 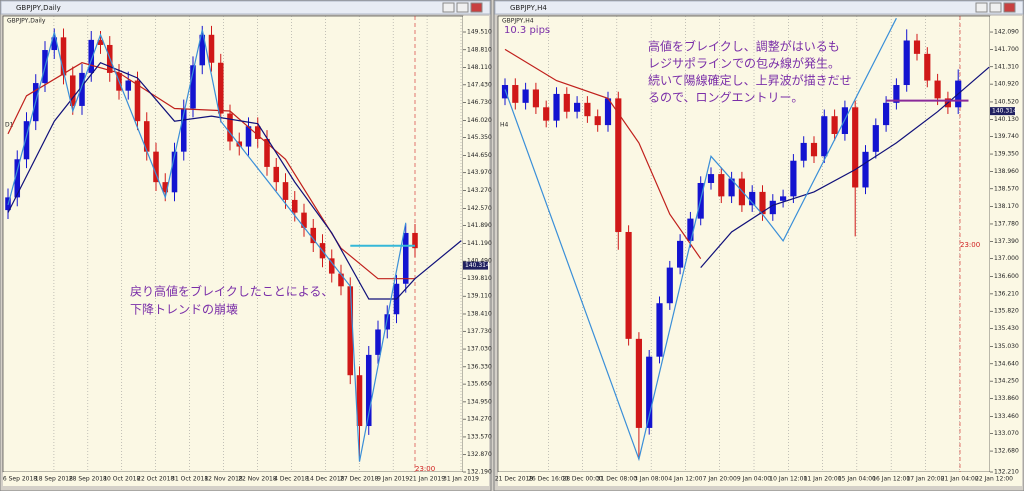 What do you see at coordinates (504, 125) in the screenshot?
I see `timeframe: H4` at bounding box center [504, 125].